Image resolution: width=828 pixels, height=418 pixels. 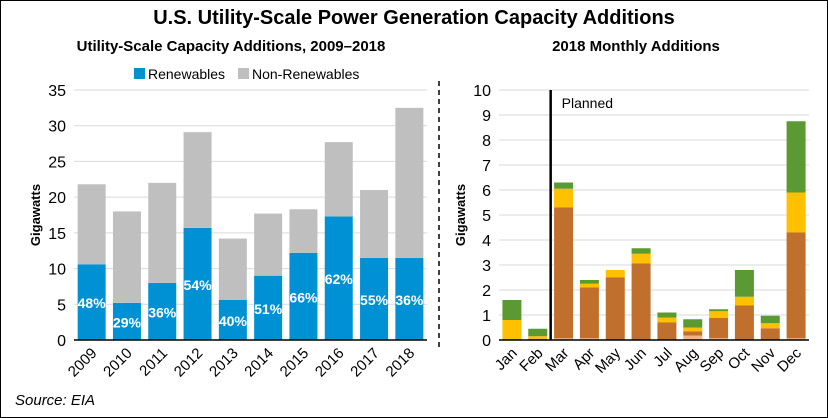 What do you see at coordinates (486, 216) in the screenshot?
I see `right-ytick-label: 5` at bounding box center [486, 216].